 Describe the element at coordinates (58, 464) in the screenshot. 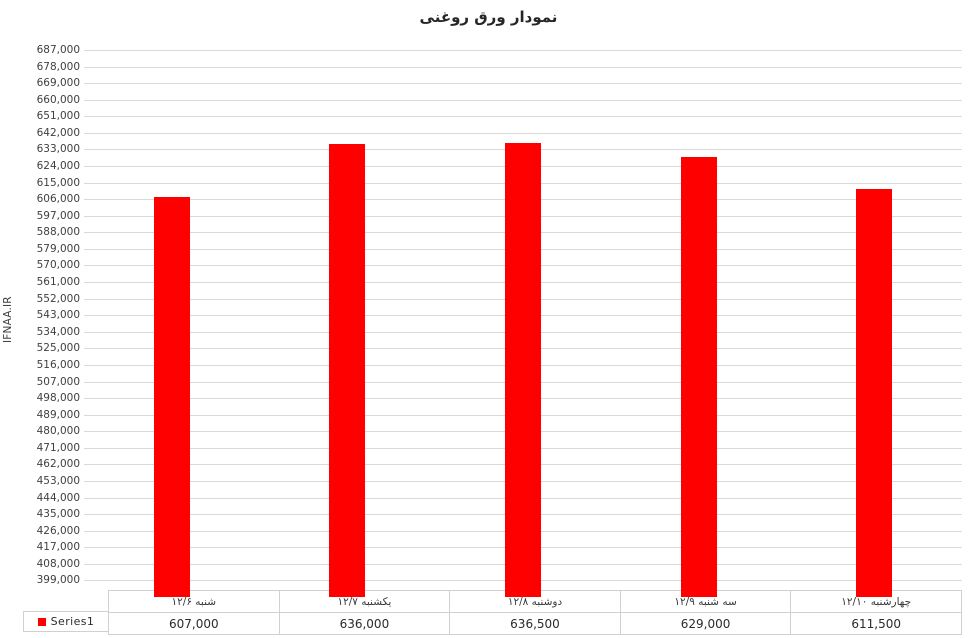

I see `y-axis-tick-label: 462,000` at that location.